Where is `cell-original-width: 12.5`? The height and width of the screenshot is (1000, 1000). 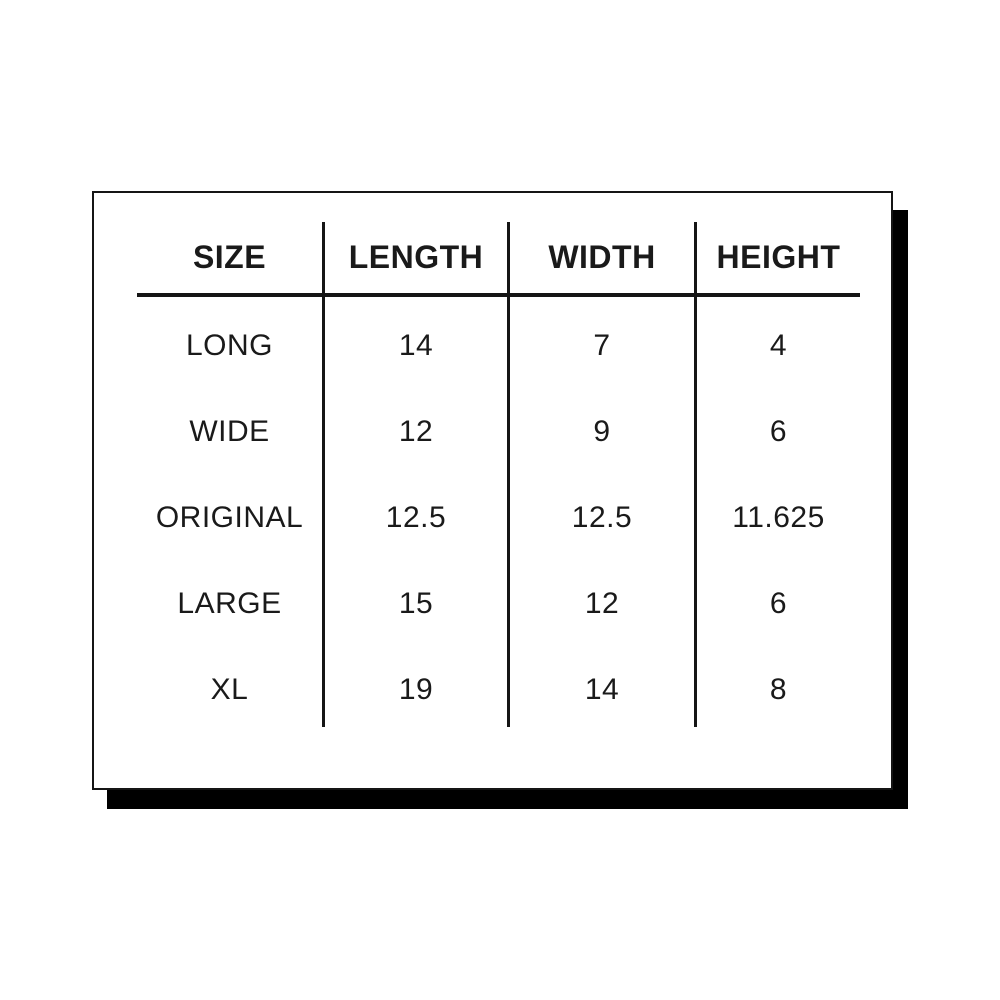 cell-original-width: 12.5 is located at coordinates (603, 512).